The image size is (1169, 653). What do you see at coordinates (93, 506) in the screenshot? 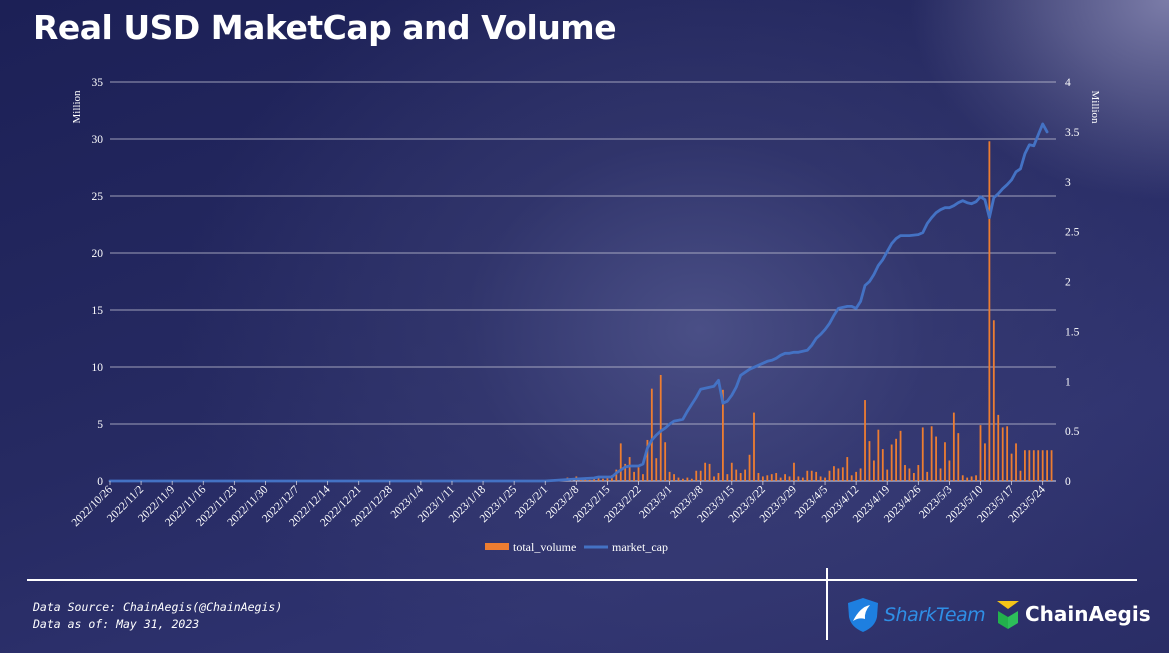
I see `x-tick-label: 2022/10/26` at bounding box center [93, 506].